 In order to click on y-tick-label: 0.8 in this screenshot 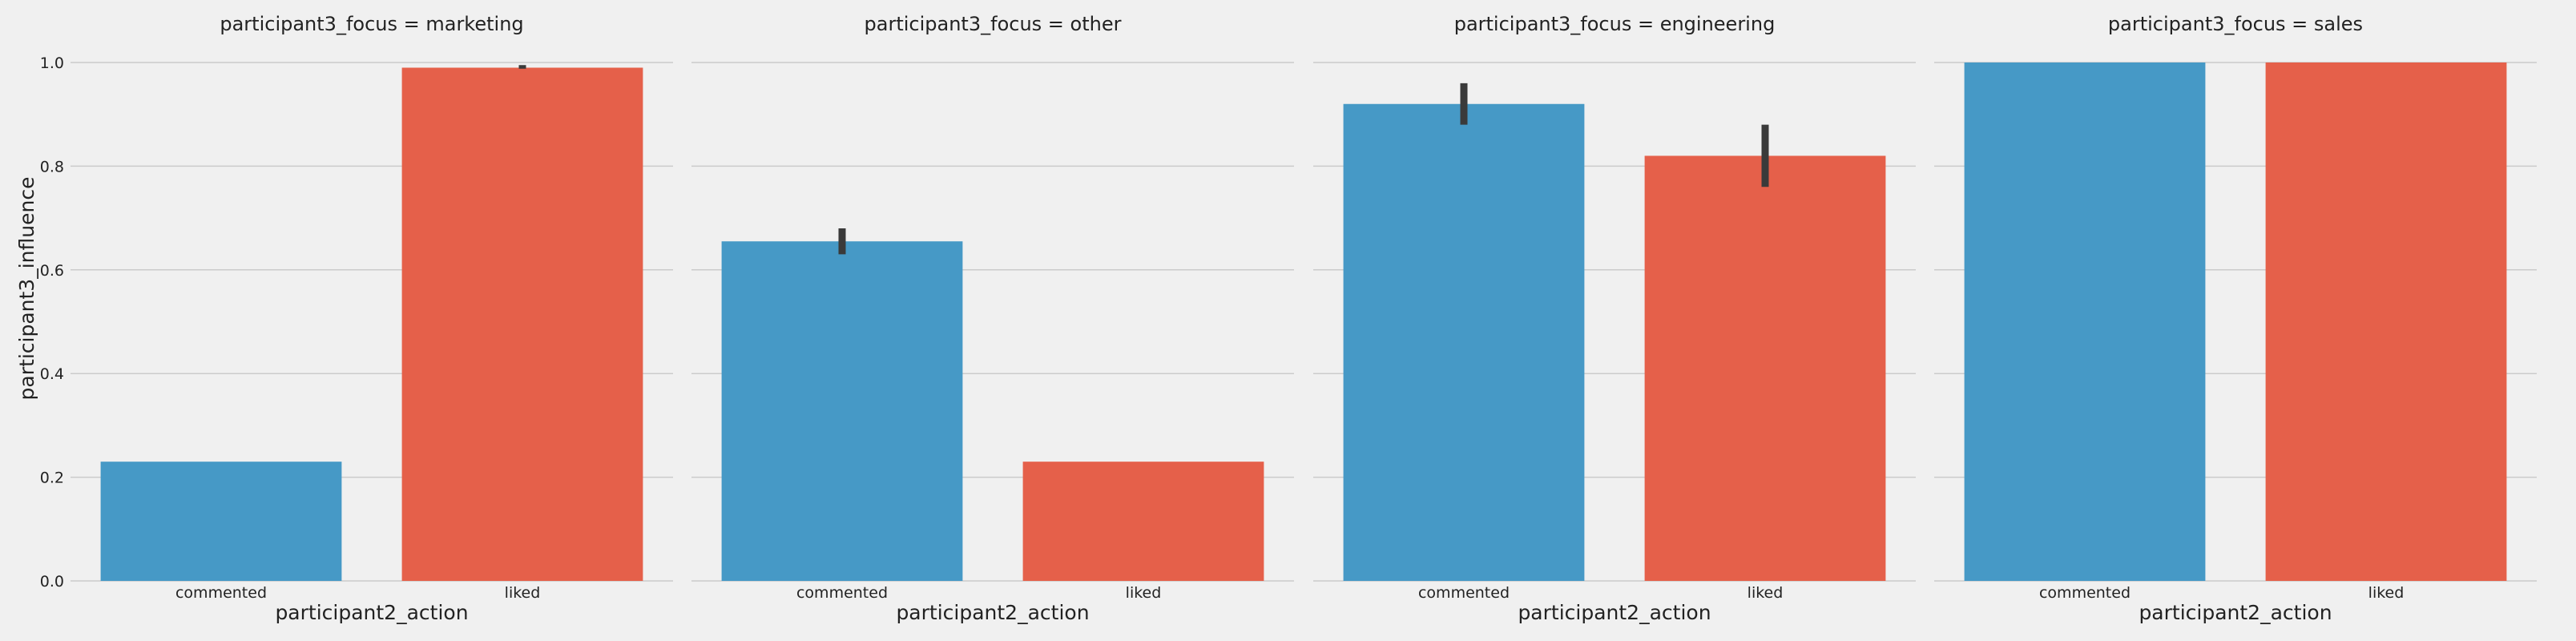, I will do `click(52, 166)`.